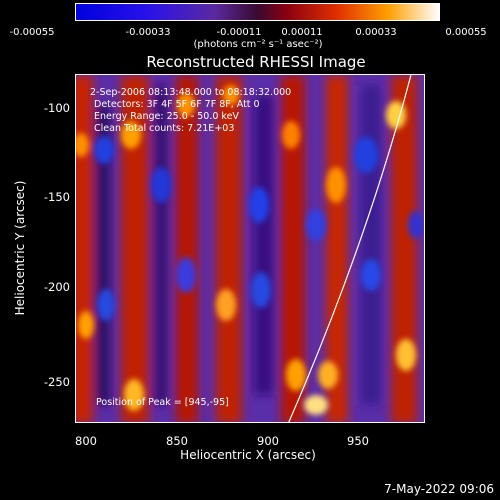 This screenshot has width=500, height=500. Describe the element at coordinates (376, 32) in the screenshot. I see `colorbar-tick: 0.00033` at that location.